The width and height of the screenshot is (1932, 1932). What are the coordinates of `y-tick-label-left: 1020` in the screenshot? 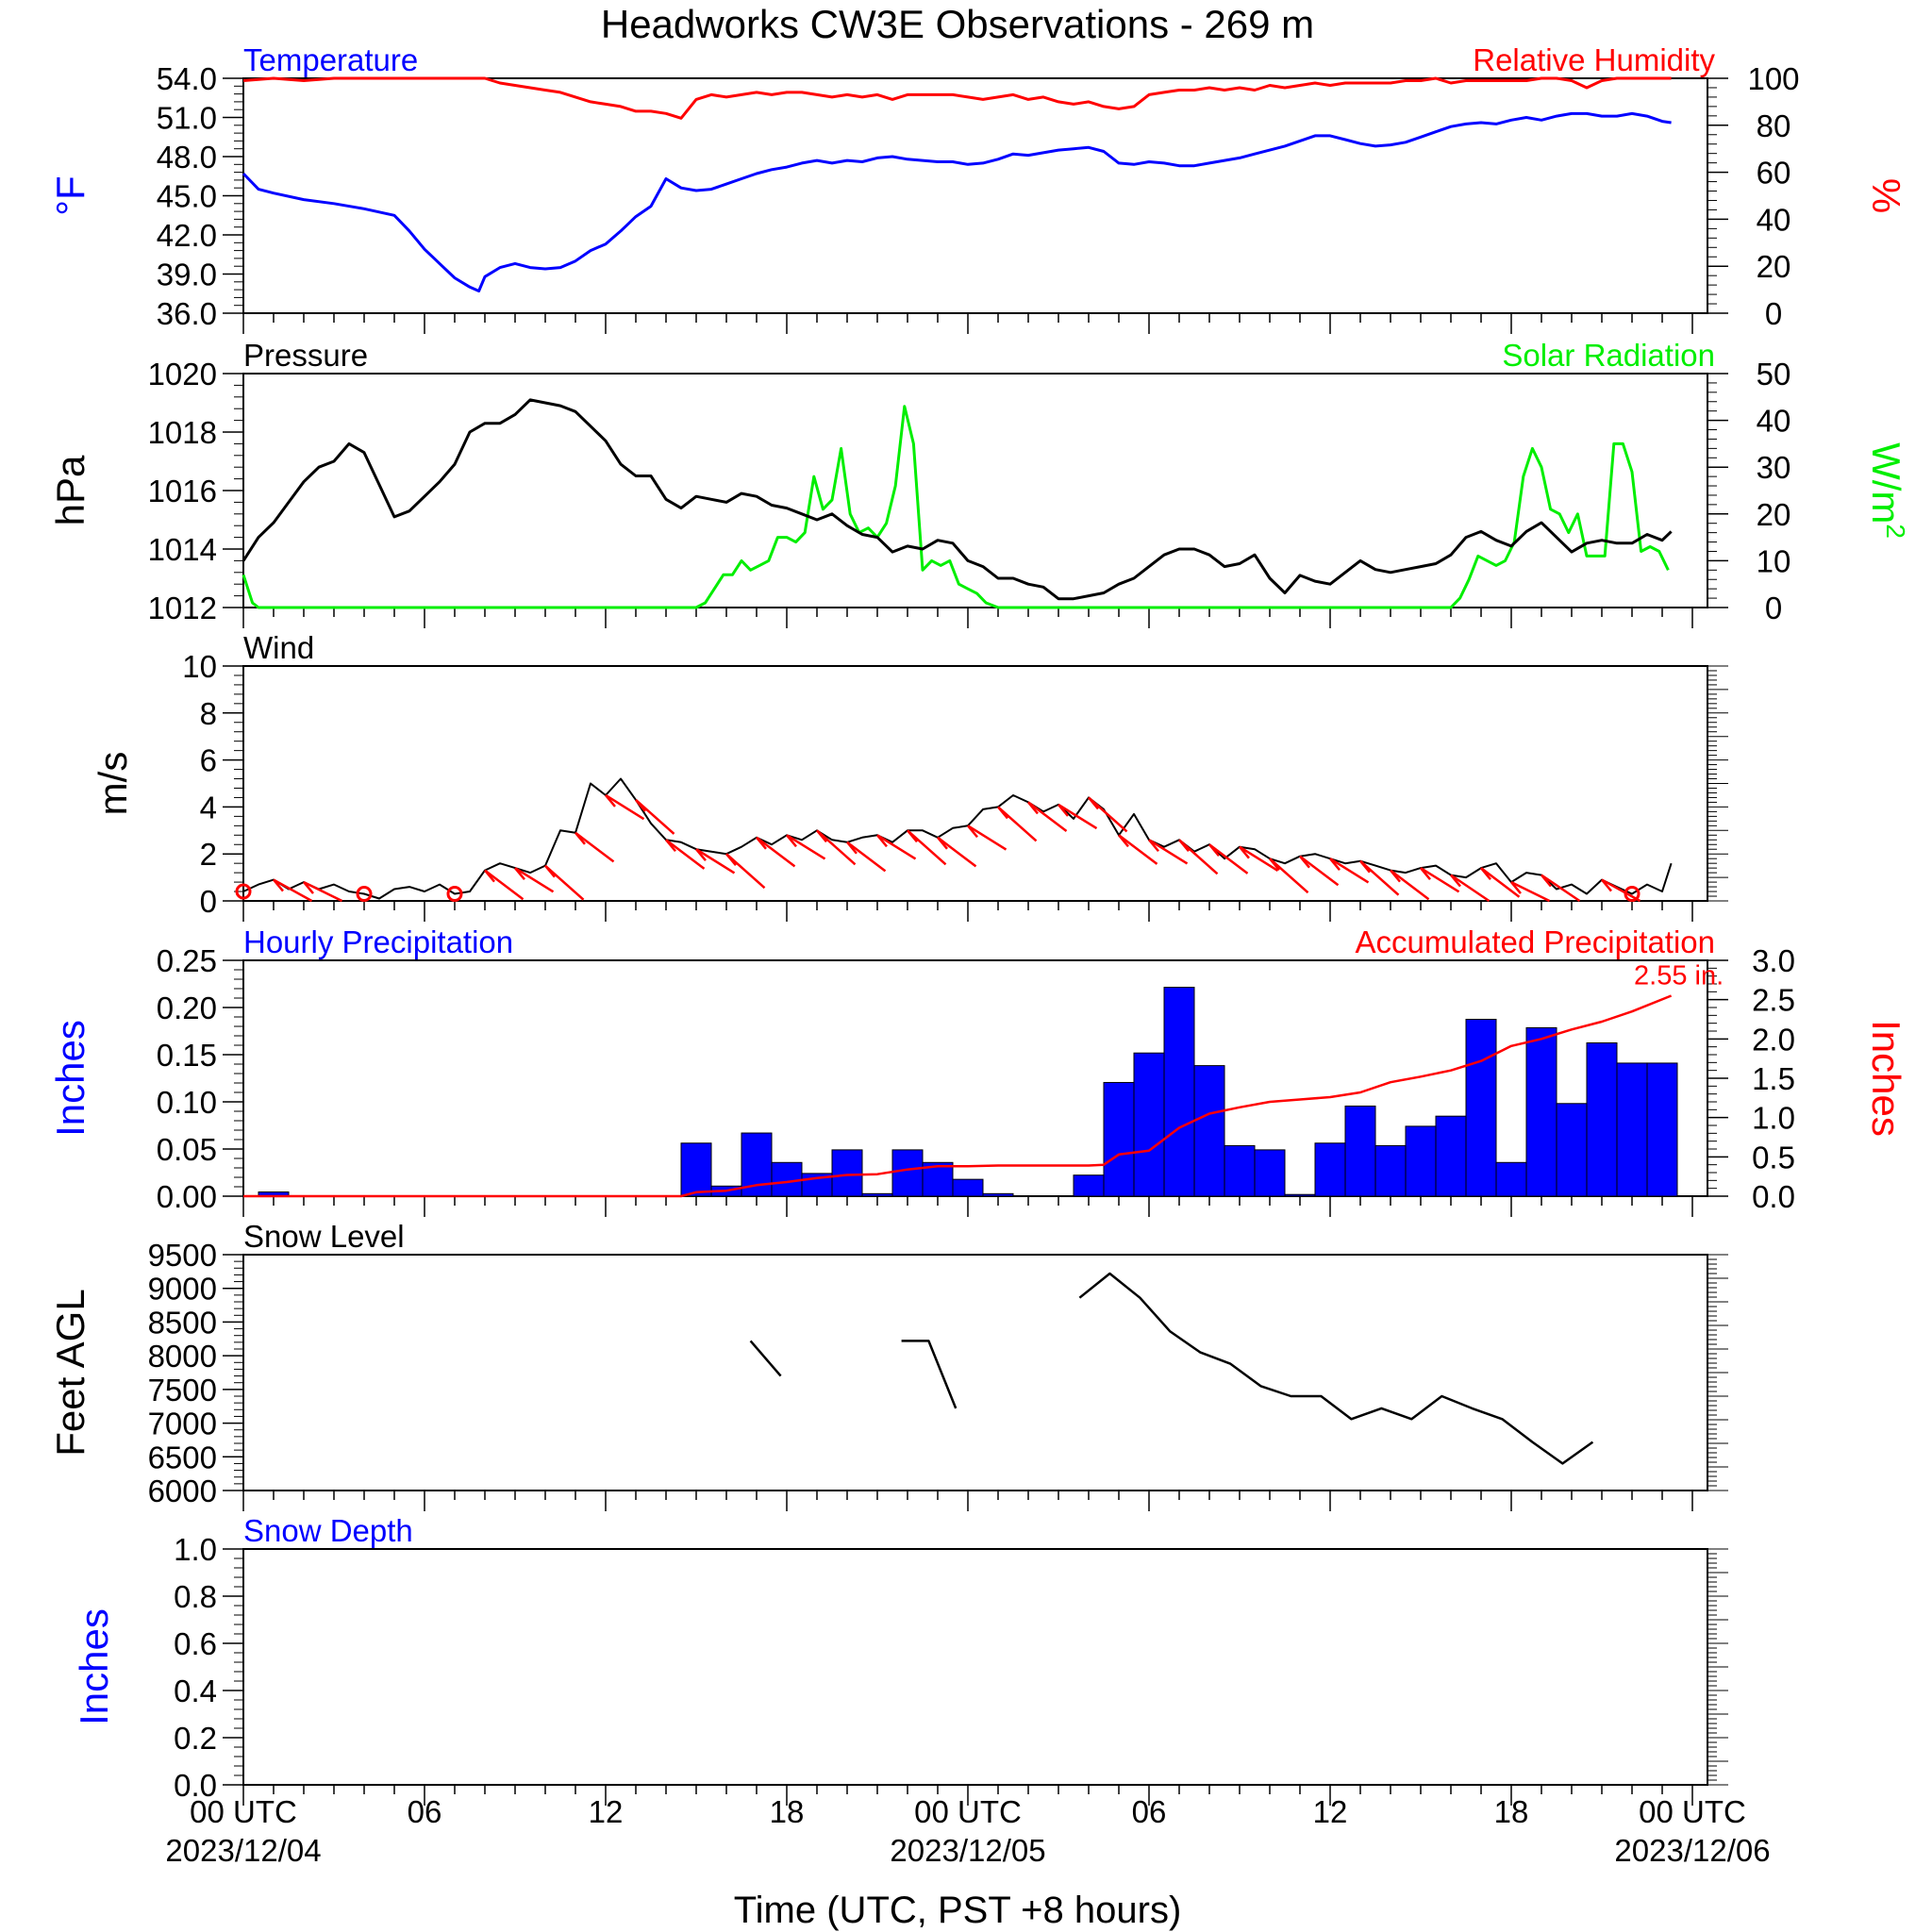 It's located at (182, 374).